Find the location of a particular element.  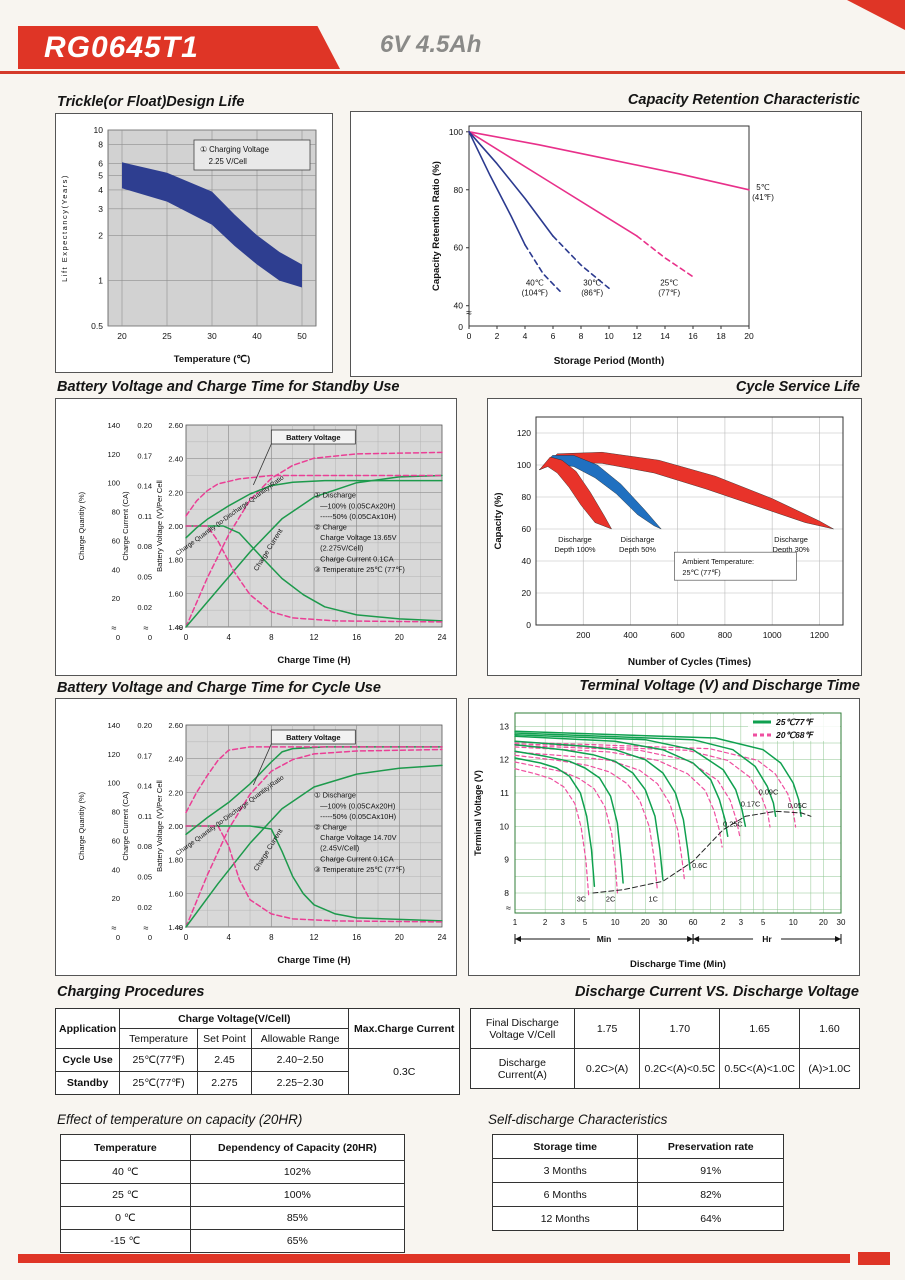

svg-text: 0.14 is located at coordinates (144, 786).